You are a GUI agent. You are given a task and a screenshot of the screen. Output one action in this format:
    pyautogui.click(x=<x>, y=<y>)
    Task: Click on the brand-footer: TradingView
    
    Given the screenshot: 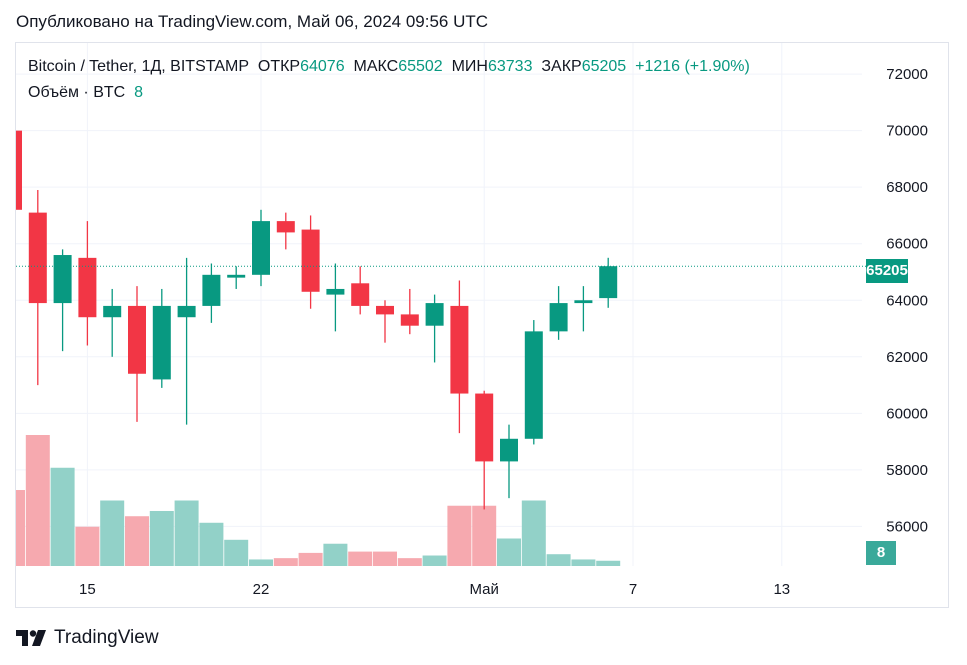 What is the action you would take?
    pyautogui.click(x=87, y=638)
    